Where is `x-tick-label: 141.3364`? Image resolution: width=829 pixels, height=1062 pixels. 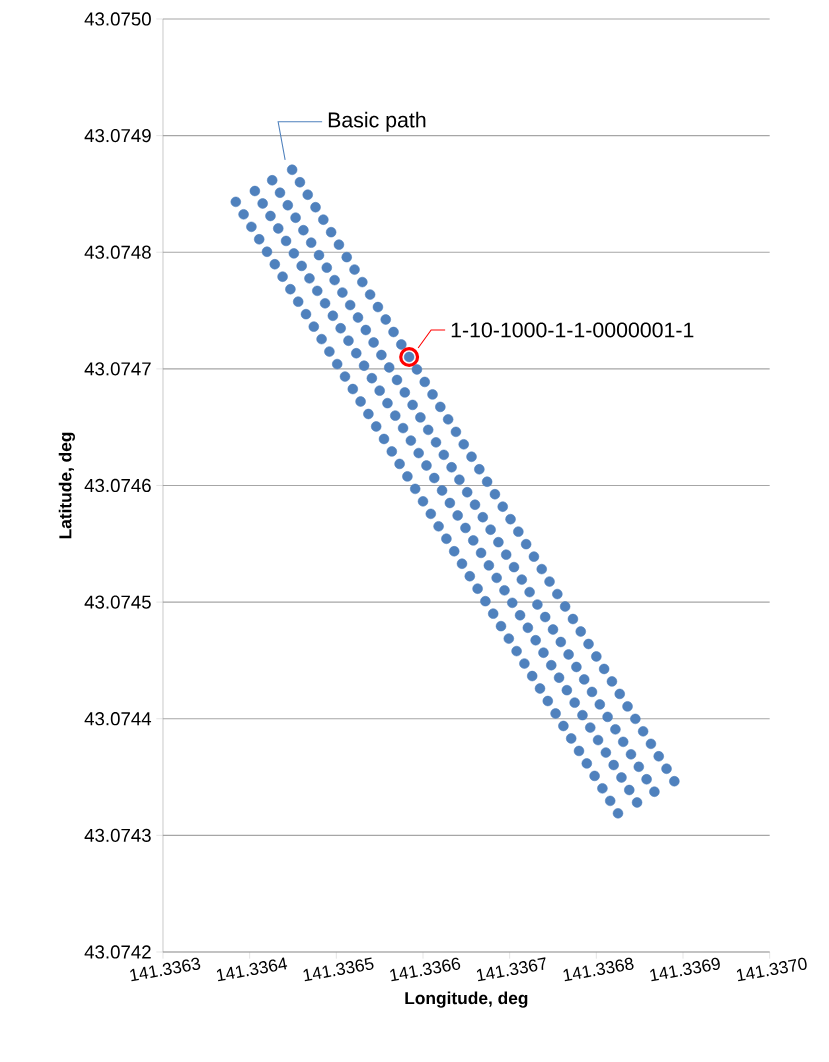 x-tick-label: 141.3364 is located at coordinates (252, 969).